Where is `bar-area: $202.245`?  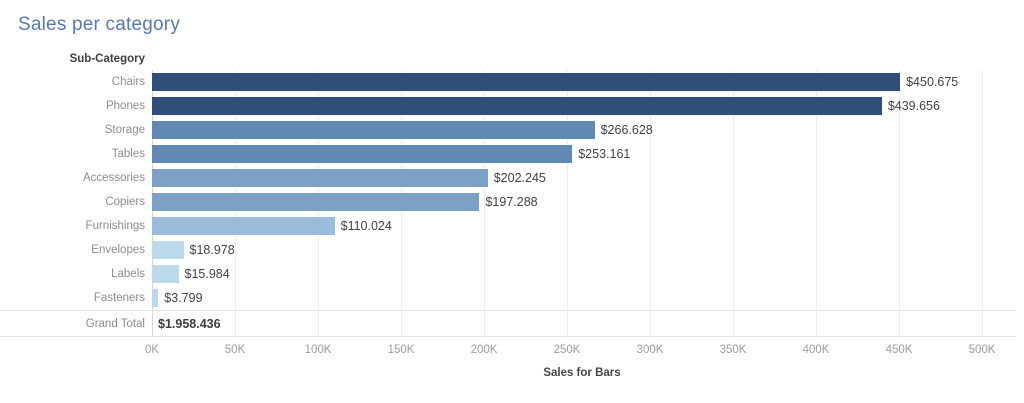
bar-area: $202.245 is located at coordinates (584, 178).